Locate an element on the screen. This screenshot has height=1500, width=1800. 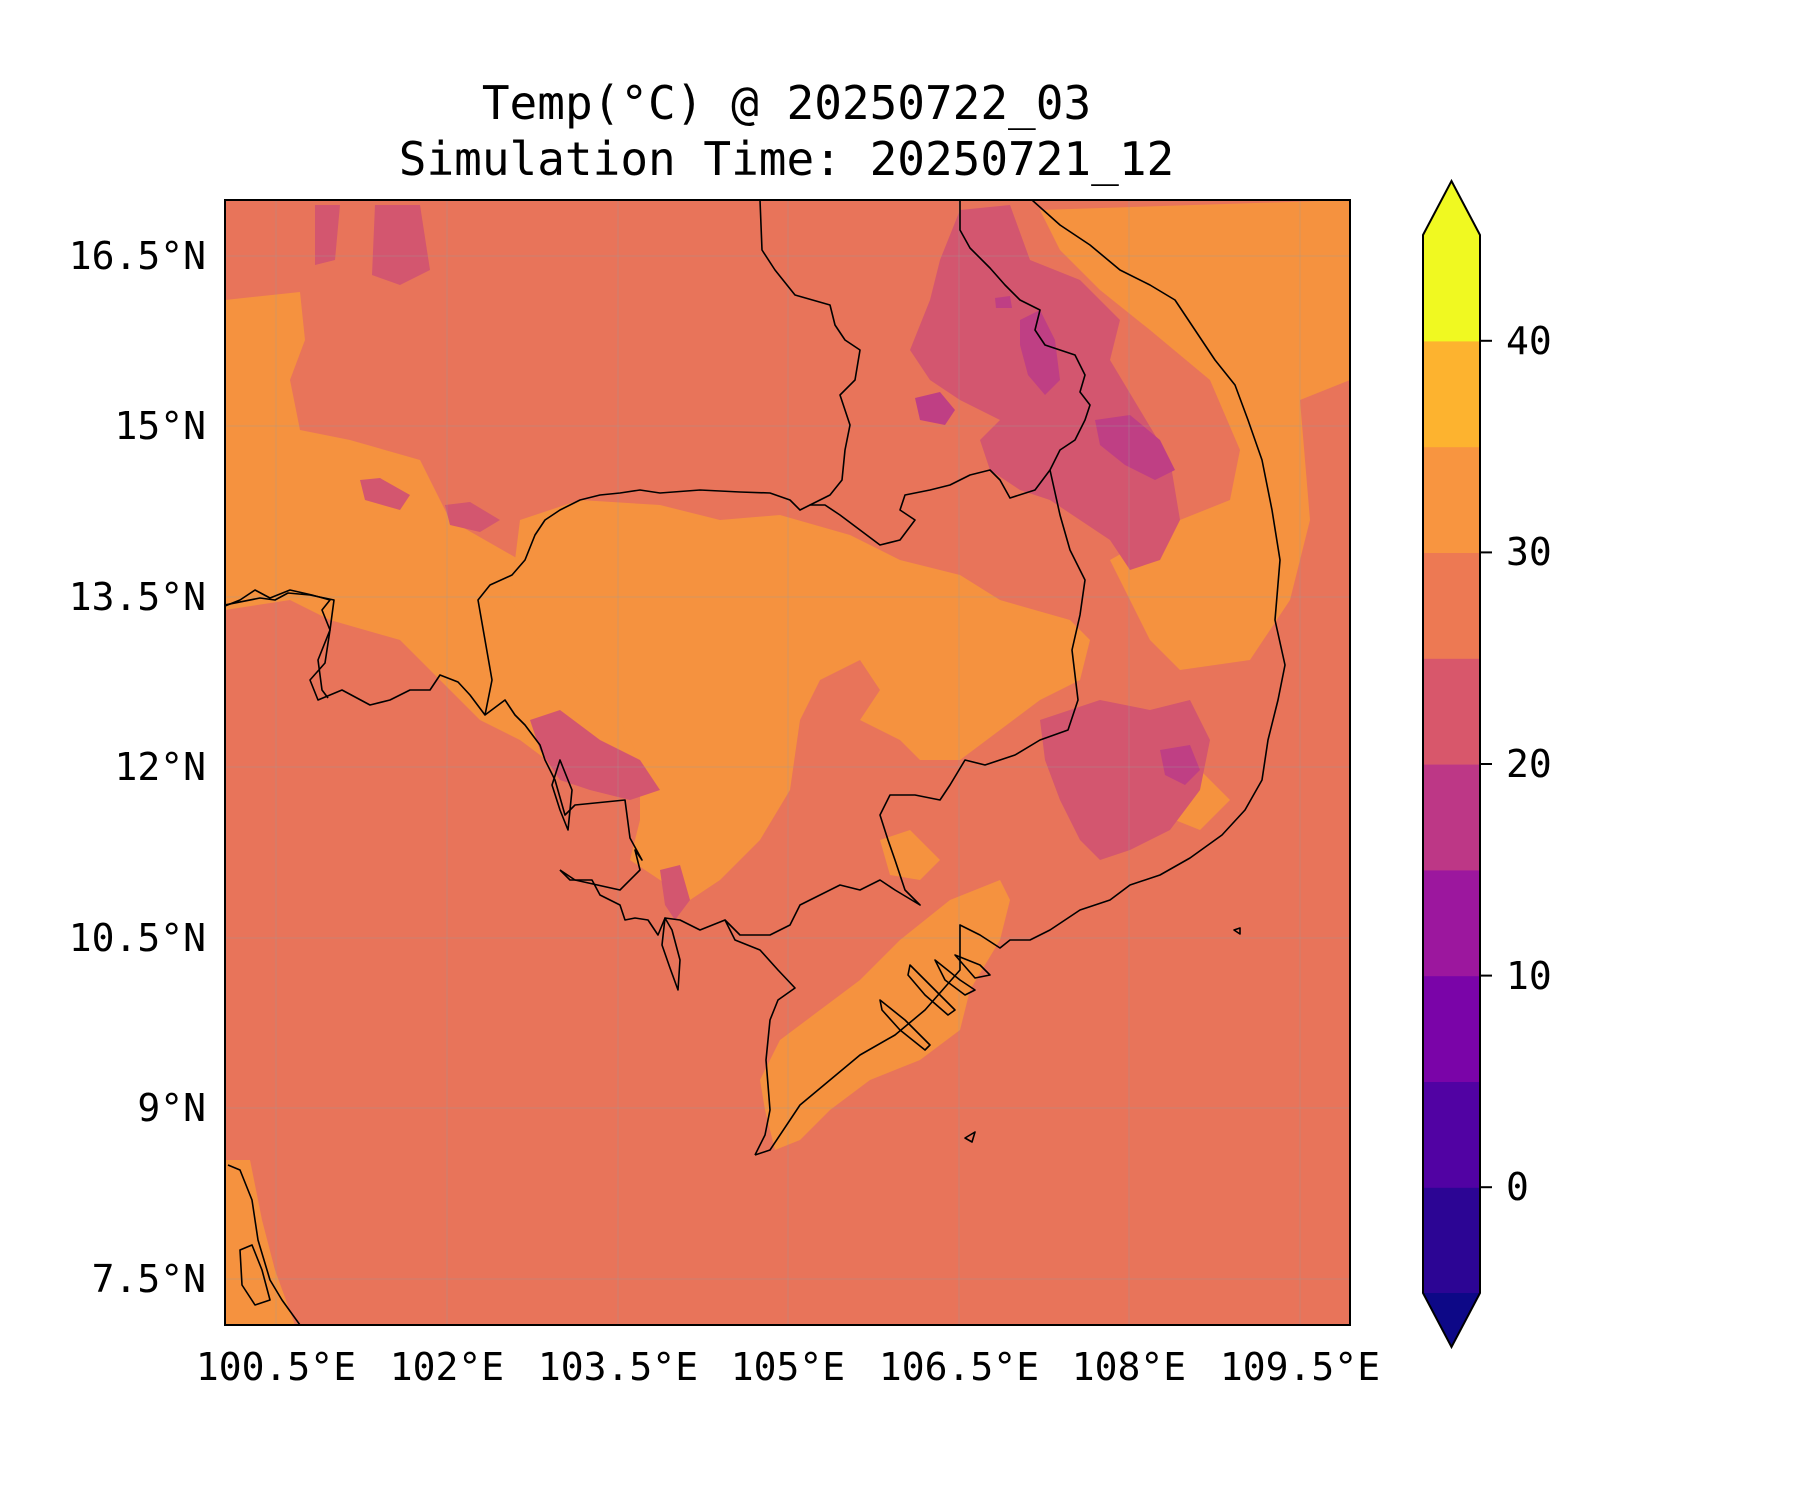
mekong-delta-west-coast is located at coordinates (677, 1012).